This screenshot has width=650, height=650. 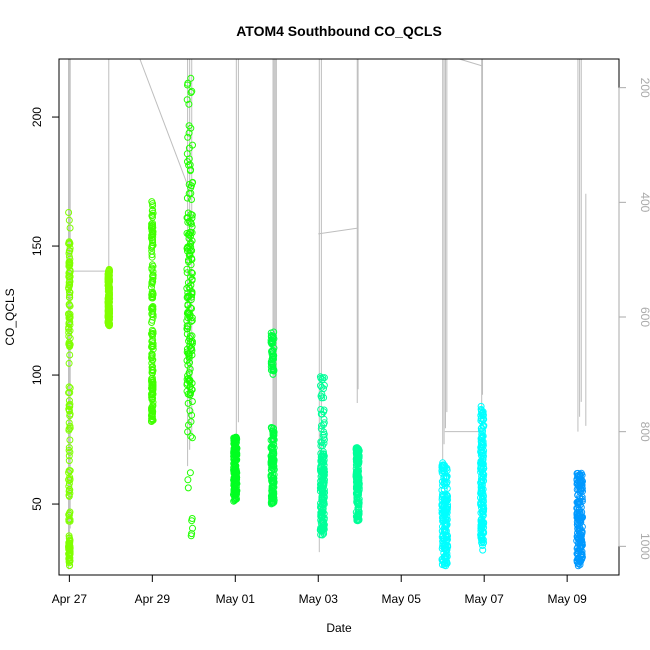 I want to click on y-tick-label: 50, so click(x=37, y=504).